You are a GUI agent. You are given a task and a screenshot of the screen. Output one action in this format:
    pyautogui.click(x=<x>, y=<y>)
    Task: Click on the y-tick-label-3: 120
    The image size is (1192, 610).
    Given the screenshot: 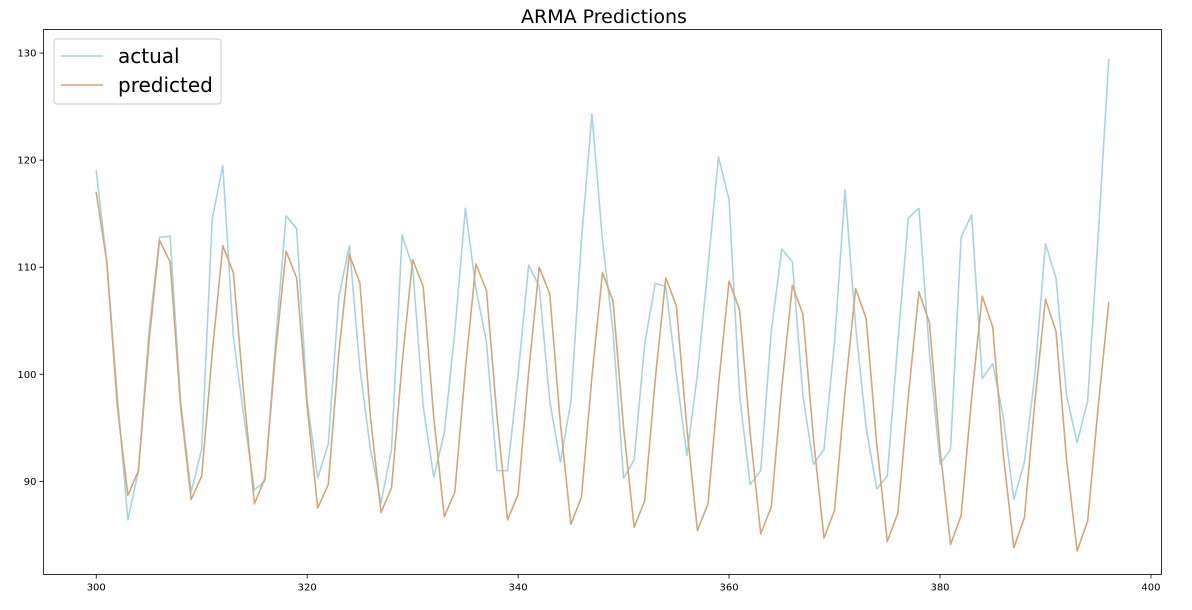 What is the action you would take?
    pyautogui.click(x=26, y=161)
    